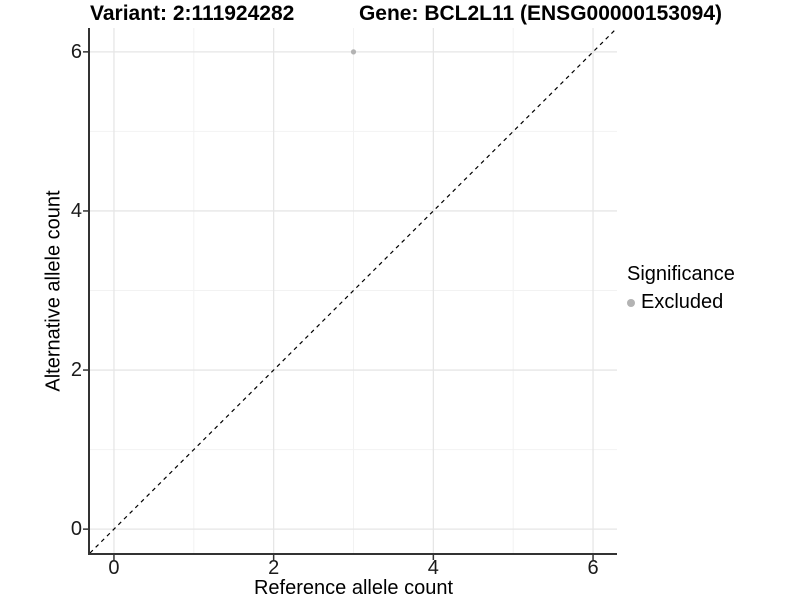 This screenshot has height=600, width=800. Describe the element at coordinates (540, 13) in the screenshot. I see `gene-title: Gene: BCL2L11 (ENSG00000153094)` at that location.